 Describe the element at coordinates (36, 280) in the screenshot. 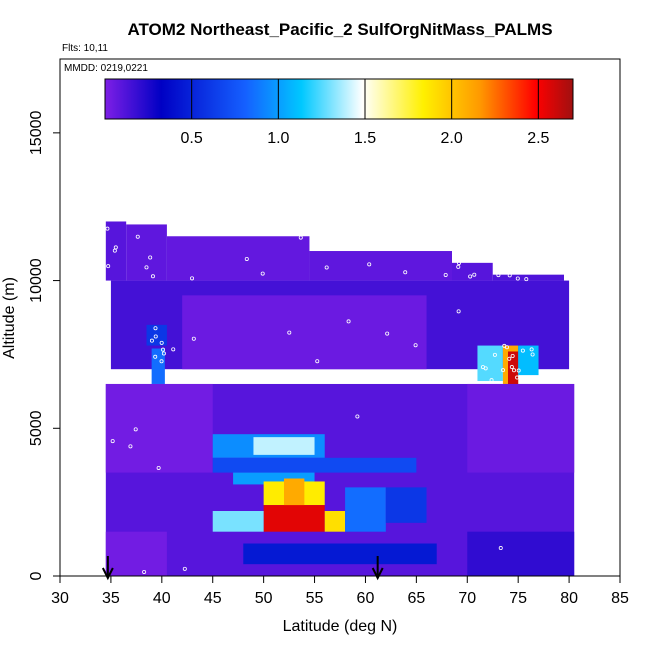

I see `y-tick-label: 10000` at that location.